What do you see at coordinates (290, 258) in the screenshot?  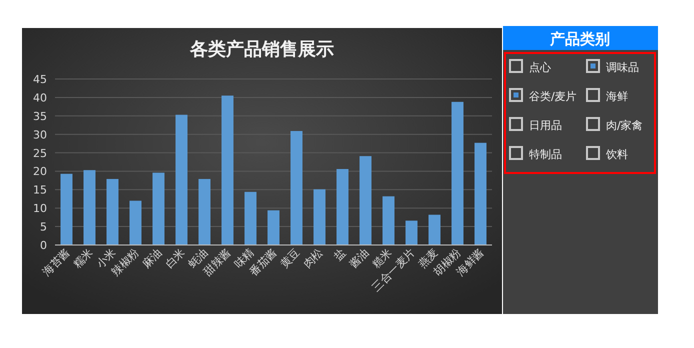 I see `x-tick-label: 黄豆` at bounding box center [290, 258].